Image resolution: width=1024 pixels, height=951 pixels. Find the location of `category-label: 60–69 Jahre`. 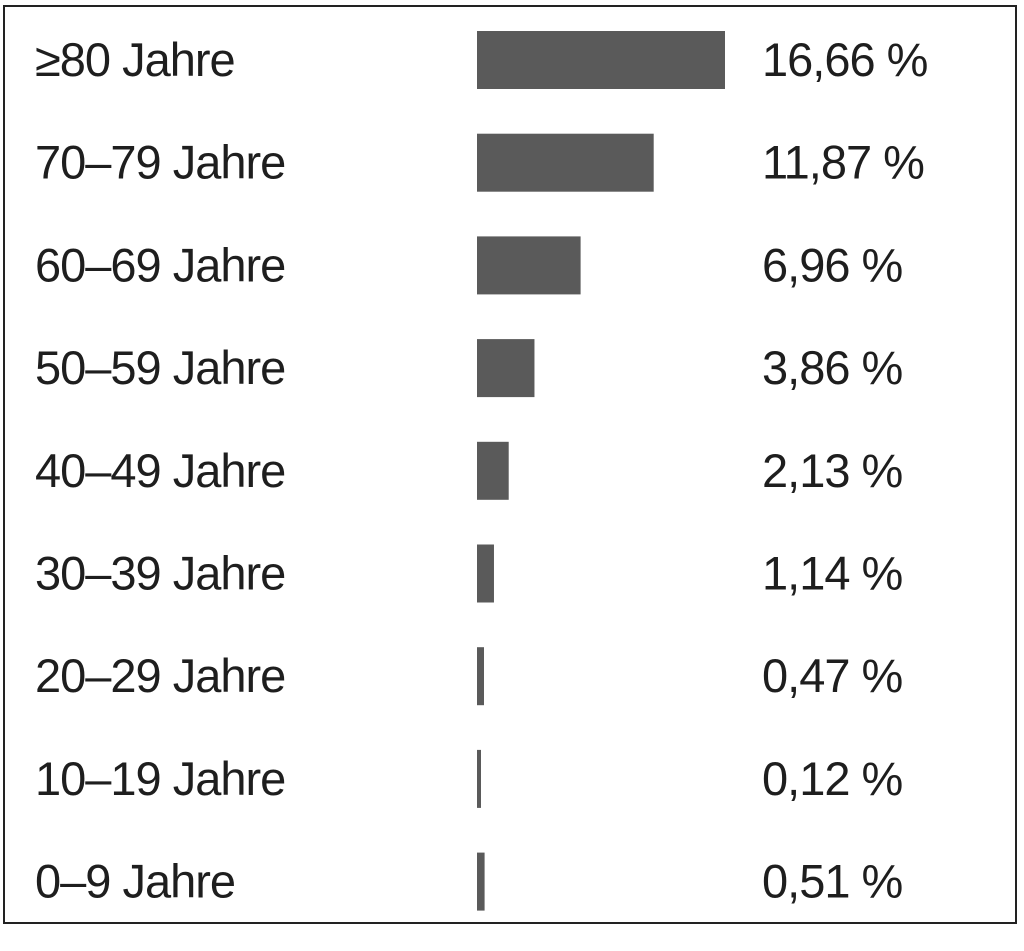

category-label: 60–69 Jahre is located at coordinates (160, 264).